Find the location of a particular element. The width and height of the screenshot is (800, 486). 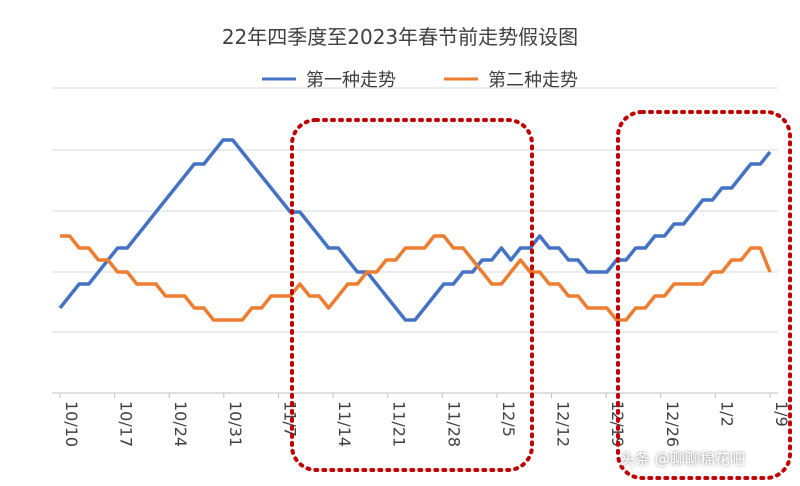

x-tick-label: 12/26 is located at coordinates (672, 424).